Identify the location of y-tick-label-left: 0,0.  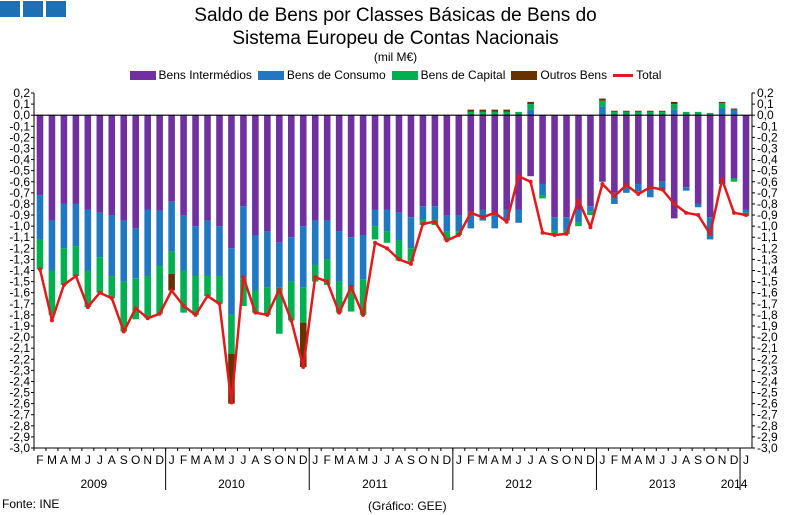
(21, 115).